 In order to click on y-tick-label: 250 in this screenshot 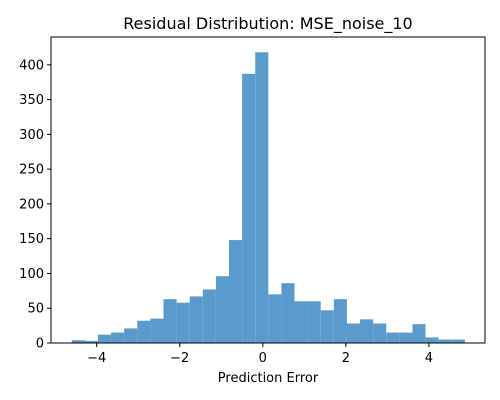, I will do `click(31, 170)`.